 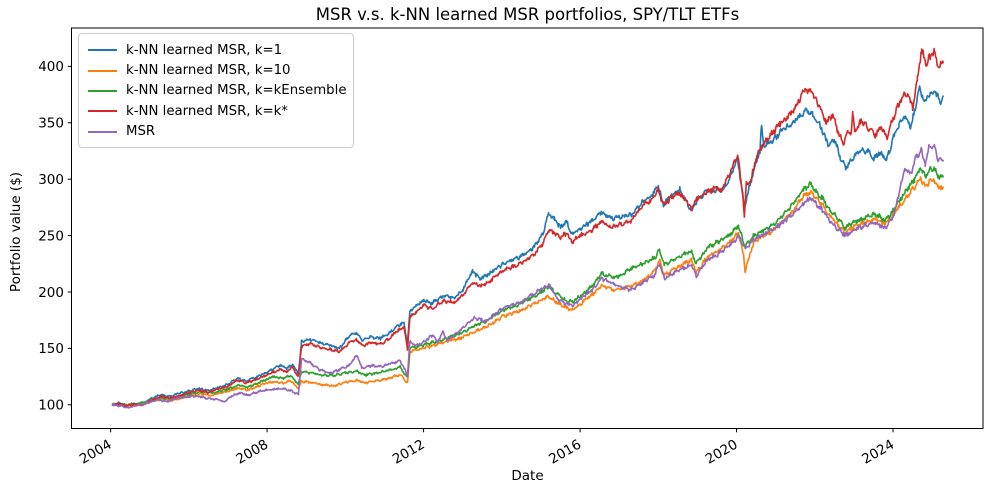 I want to click on legend-item-2: k-NN learned MSR, k=kEnsemble, so click(x=217, y=91).